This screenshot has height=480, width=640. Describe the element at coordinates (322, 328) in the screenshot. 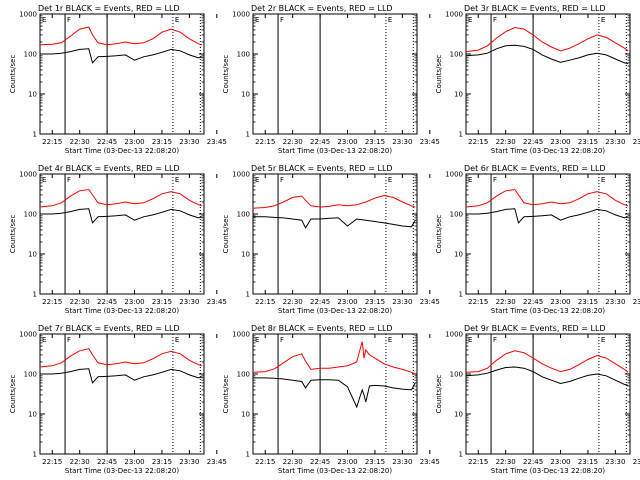

I see `panel-title: Det 8r BLACK = Events, RED = LLD` at that location.